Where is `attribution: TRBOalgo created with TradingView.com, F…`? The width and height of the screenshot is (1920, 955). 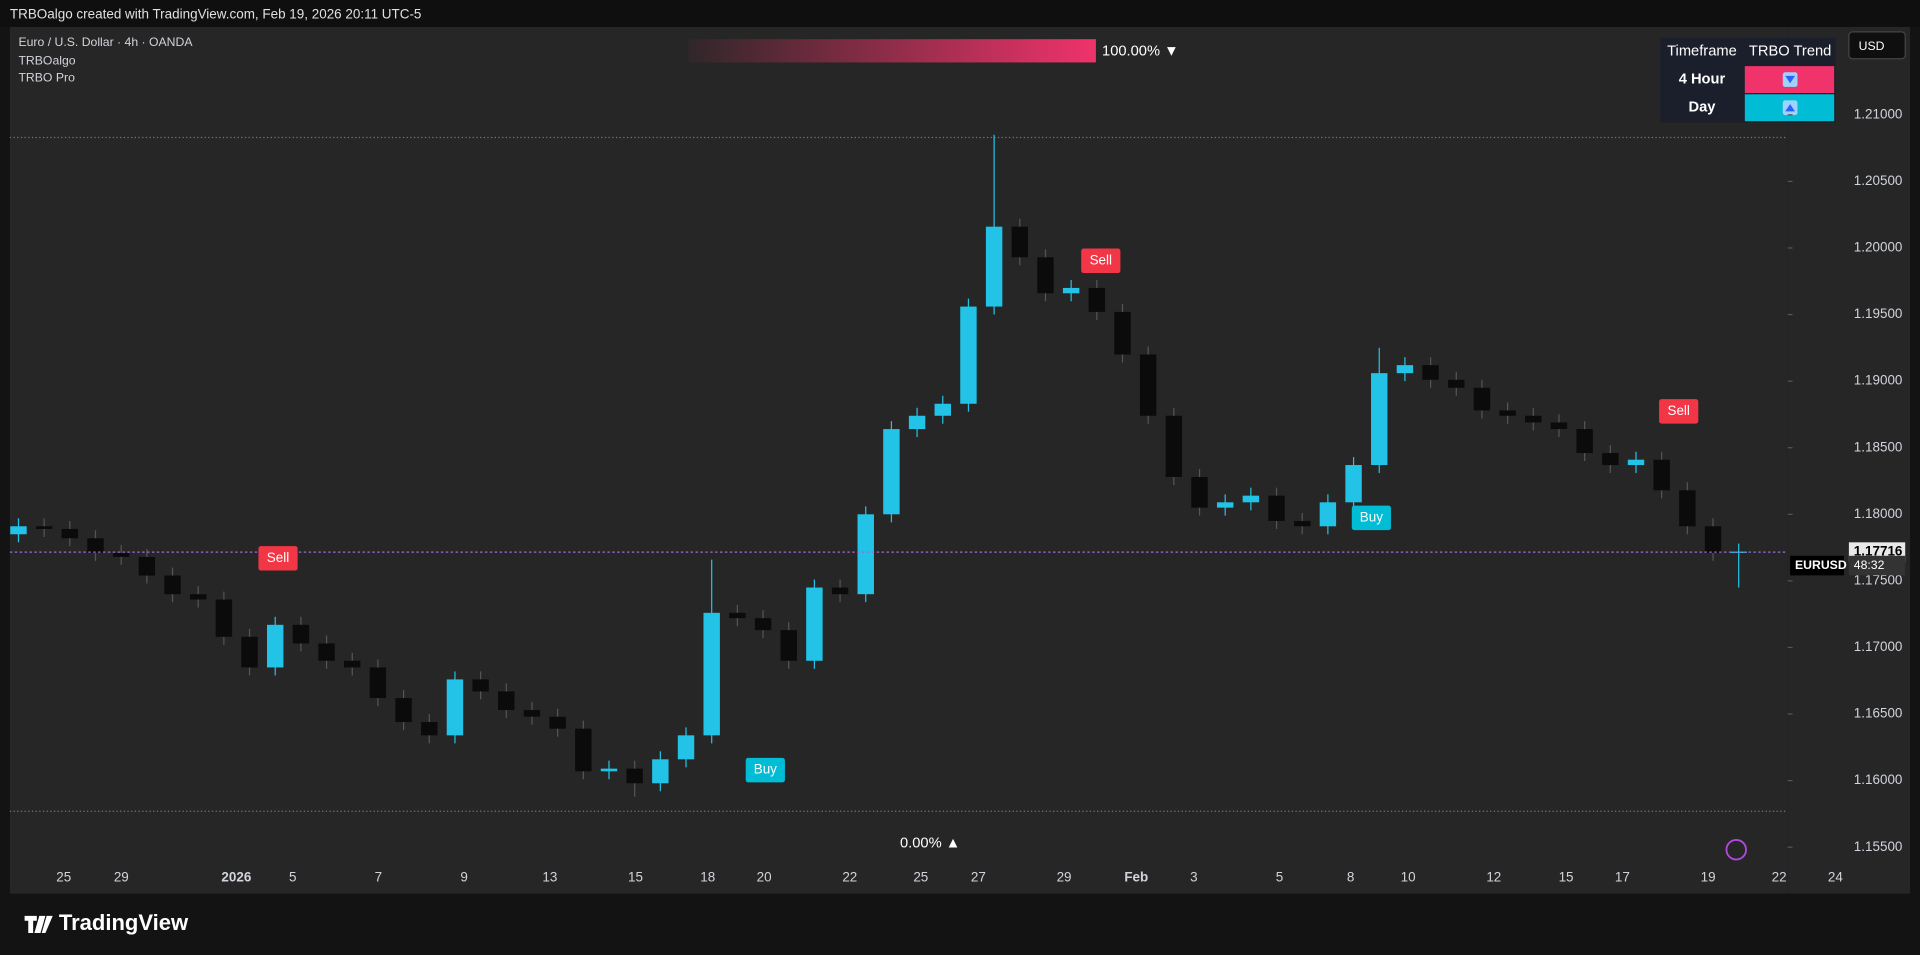 attribution: TRBOalgo created with TradingView.com, F… is located at coordinates (216, 13).